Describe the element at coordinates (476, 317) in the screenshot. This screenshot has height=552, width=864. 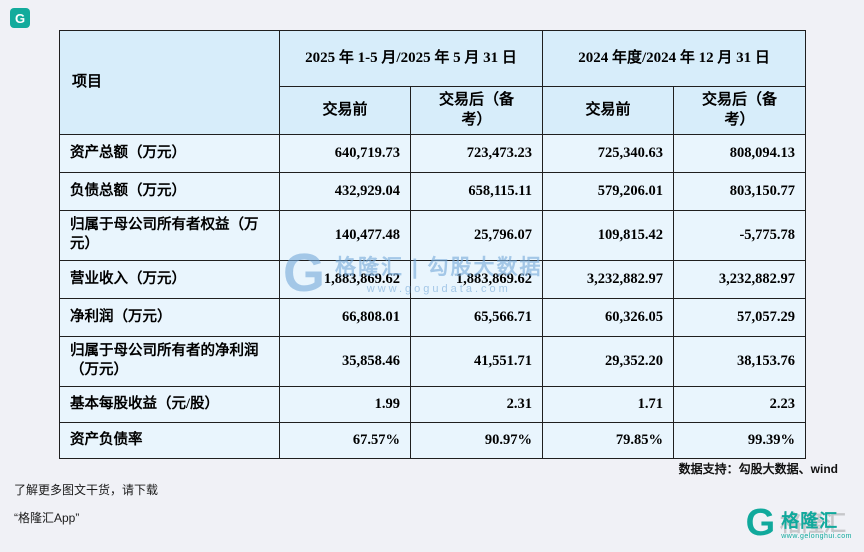
I see `table-cell: 65,566.71` at that location.